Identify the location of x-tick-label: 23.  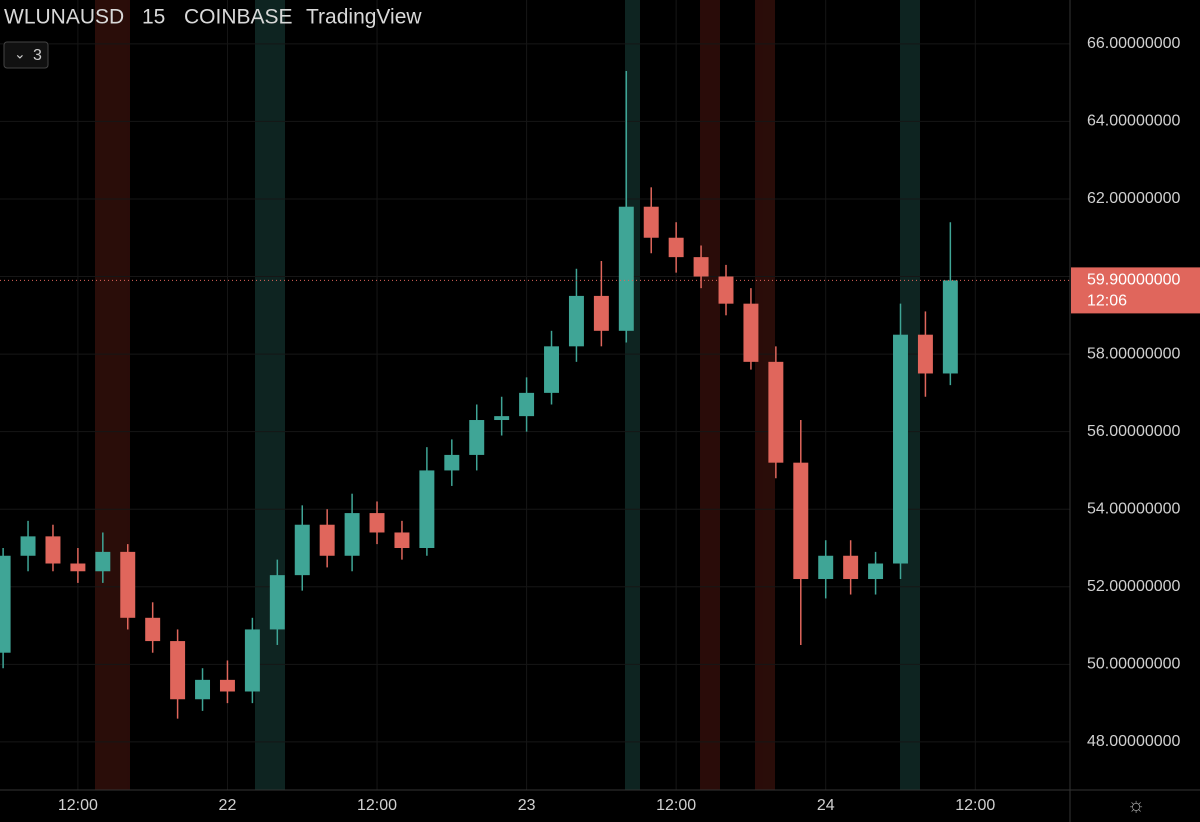
(527, 805).